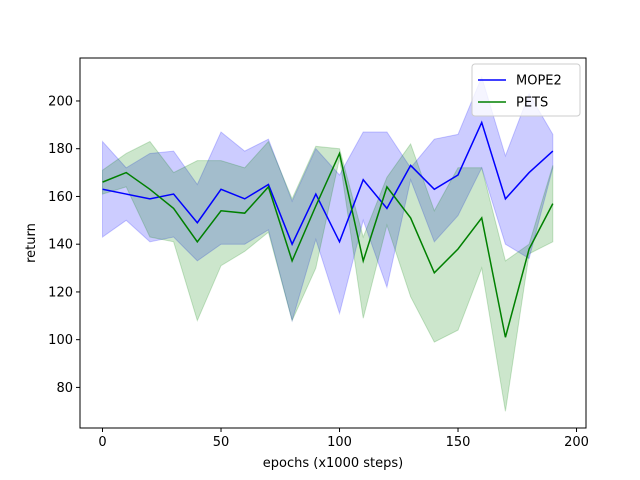 This screenshot has width=640, height=480. I want to click on x-tick-label: 150, so click(458, 442).